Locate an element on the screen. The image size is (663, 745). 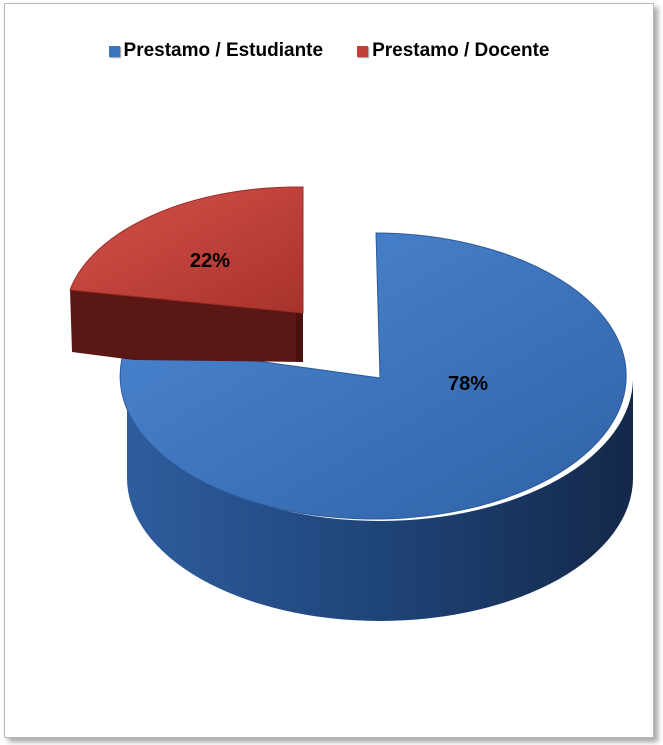
legend-item-docente: Prestamo / Docente is located at coordinates (453, 51).